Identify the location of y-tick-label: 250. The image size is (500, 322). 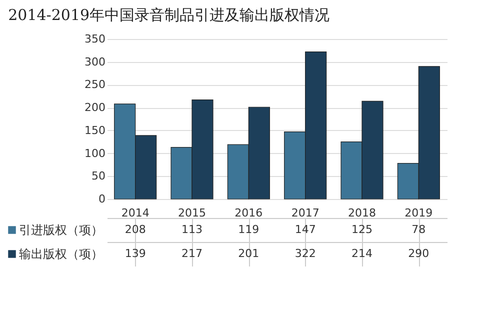
(95, 85).